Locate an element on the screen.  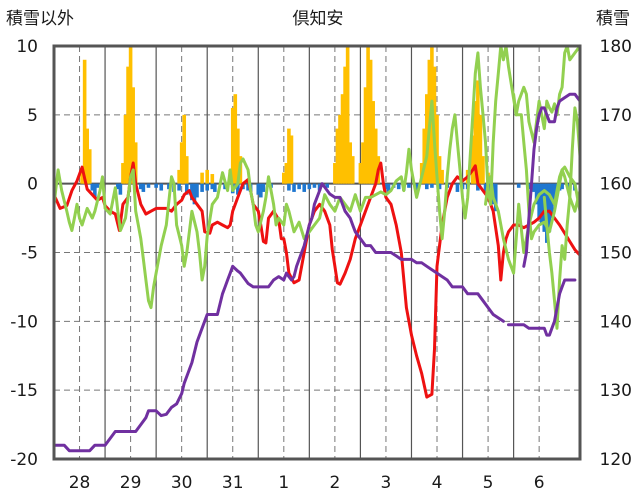
x-tick-label: 6 is located at coordinates (539, 483).